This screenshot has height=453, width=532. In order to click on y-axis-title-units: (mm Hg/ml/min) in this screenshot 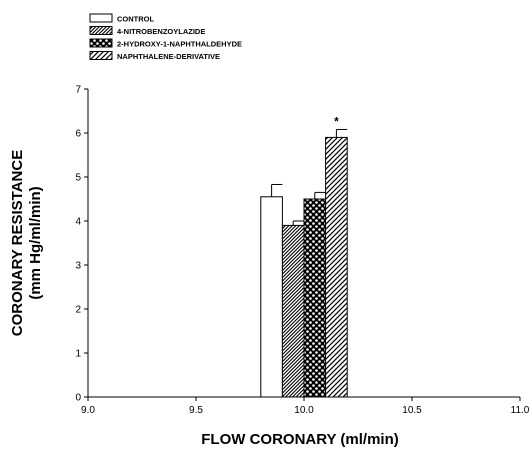, I will do `click(35, 242)`.